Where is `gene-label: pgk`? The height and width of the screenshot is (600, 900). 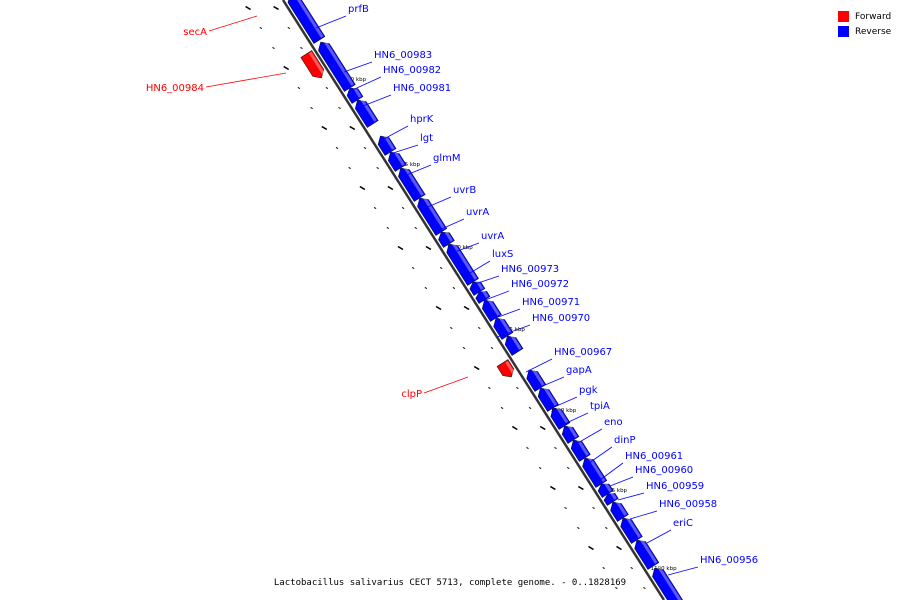 gene-label: pgk is located at coordinates (588, 390).